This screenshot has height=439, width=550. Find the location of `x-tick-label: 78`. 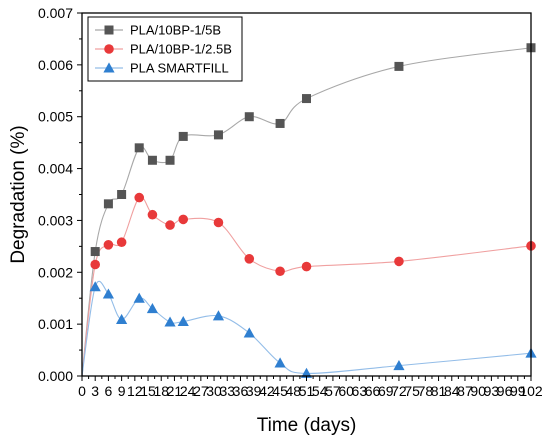

x-tick-label: 78 is located at coordinates (426, 391).